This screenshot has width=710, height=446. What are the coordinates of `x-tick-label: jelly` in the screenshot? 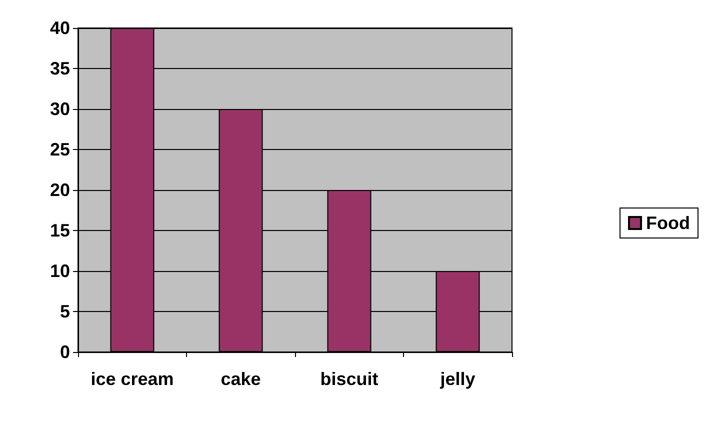 It's located at (457, 379).